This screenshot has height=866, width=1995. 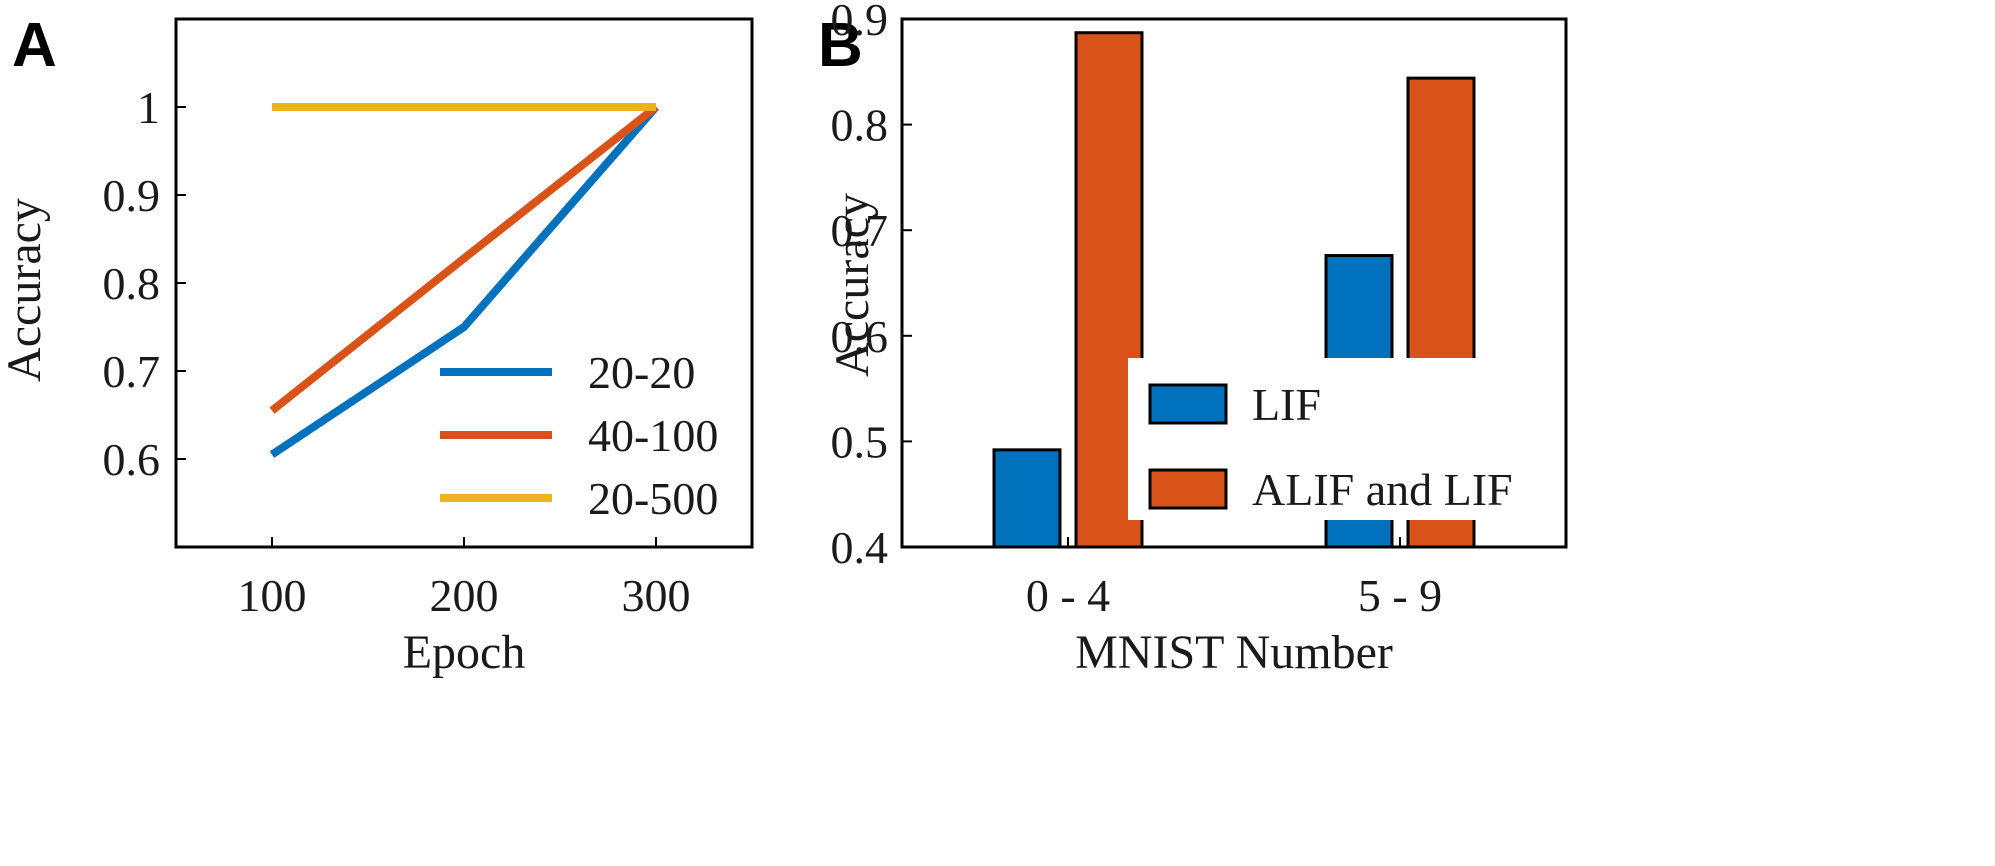 I want to click on bar-LIF-0 - 4, so click(x=1027, y=498).